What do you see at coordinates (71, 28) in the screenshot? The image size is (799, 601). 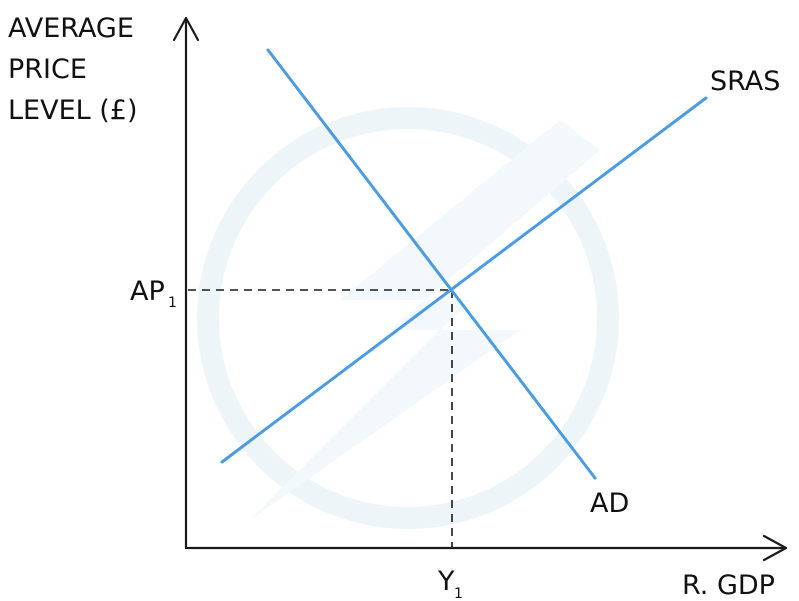 I see `y-axis-label-line-1: AVERAGE` at bounding box center [71, 28].